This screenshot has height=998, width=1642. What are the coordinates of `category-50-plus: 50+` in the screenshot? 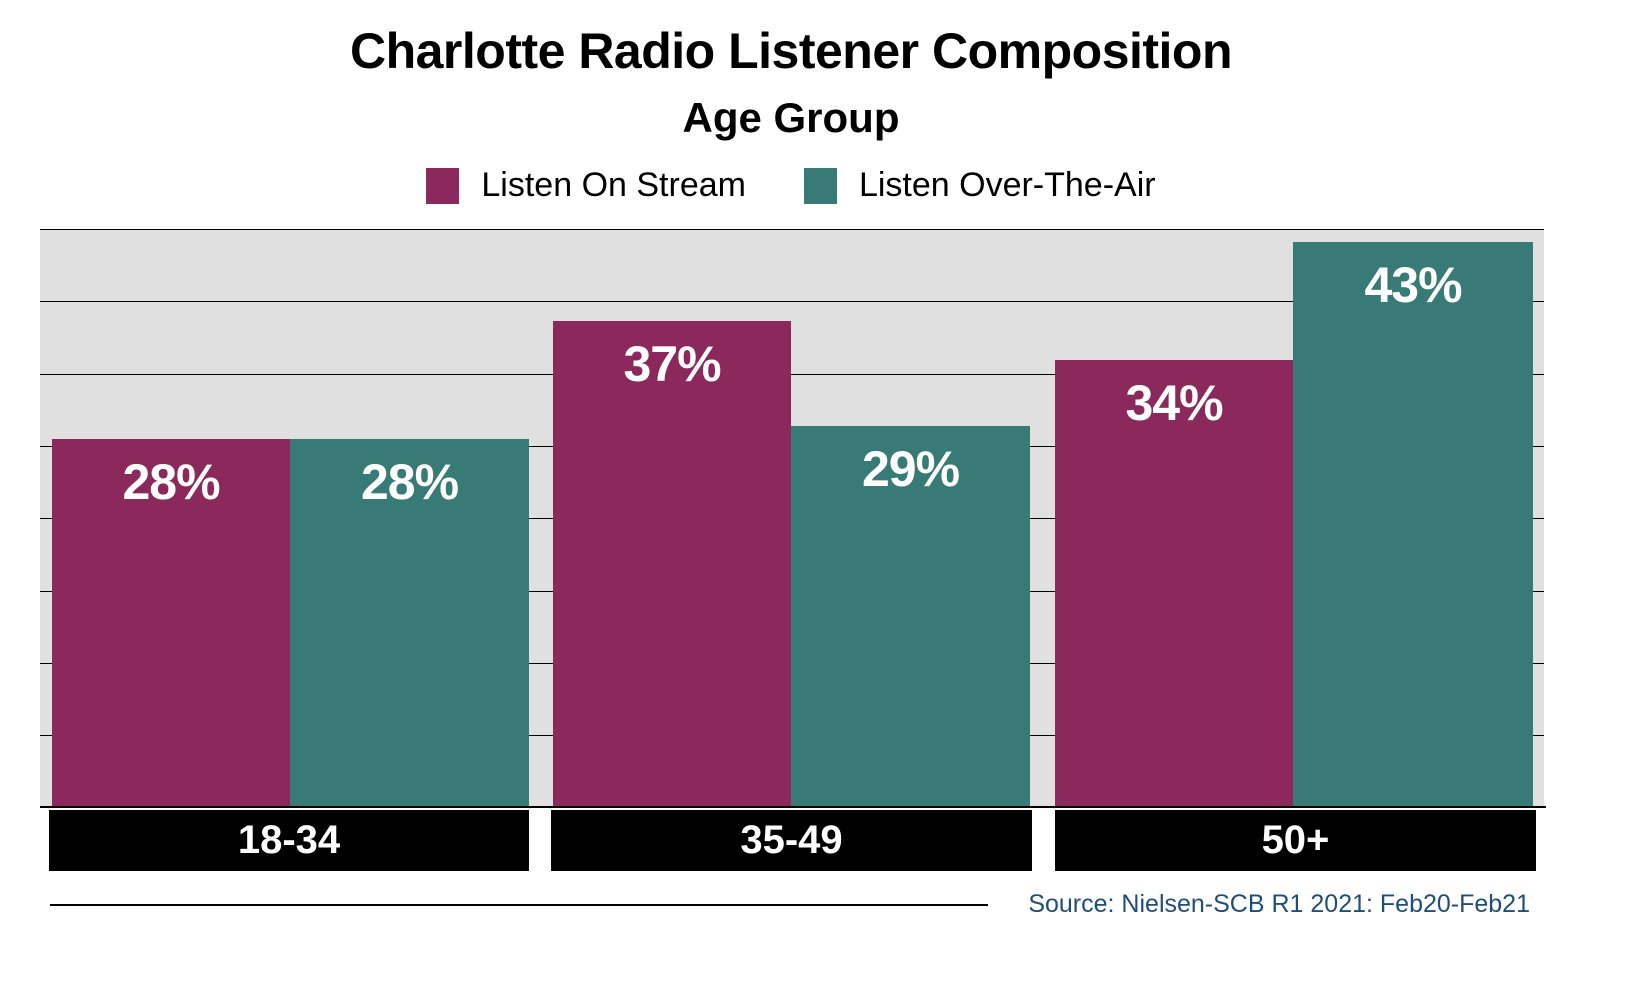 It's located at (1295, 840).